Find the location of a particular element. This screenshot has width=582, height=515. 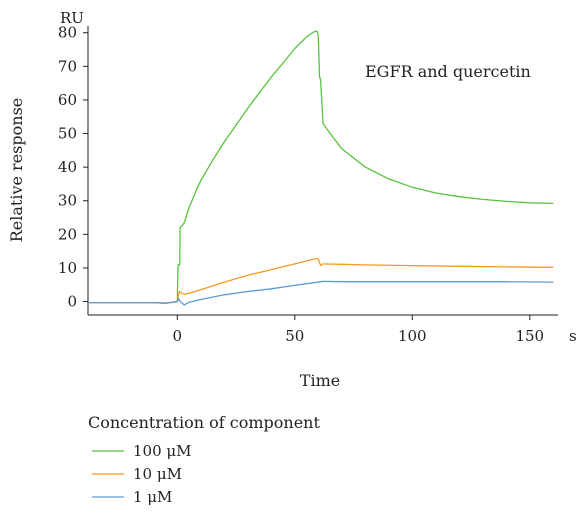

y-tick-label: 70 is located at coordinates (67, 66).